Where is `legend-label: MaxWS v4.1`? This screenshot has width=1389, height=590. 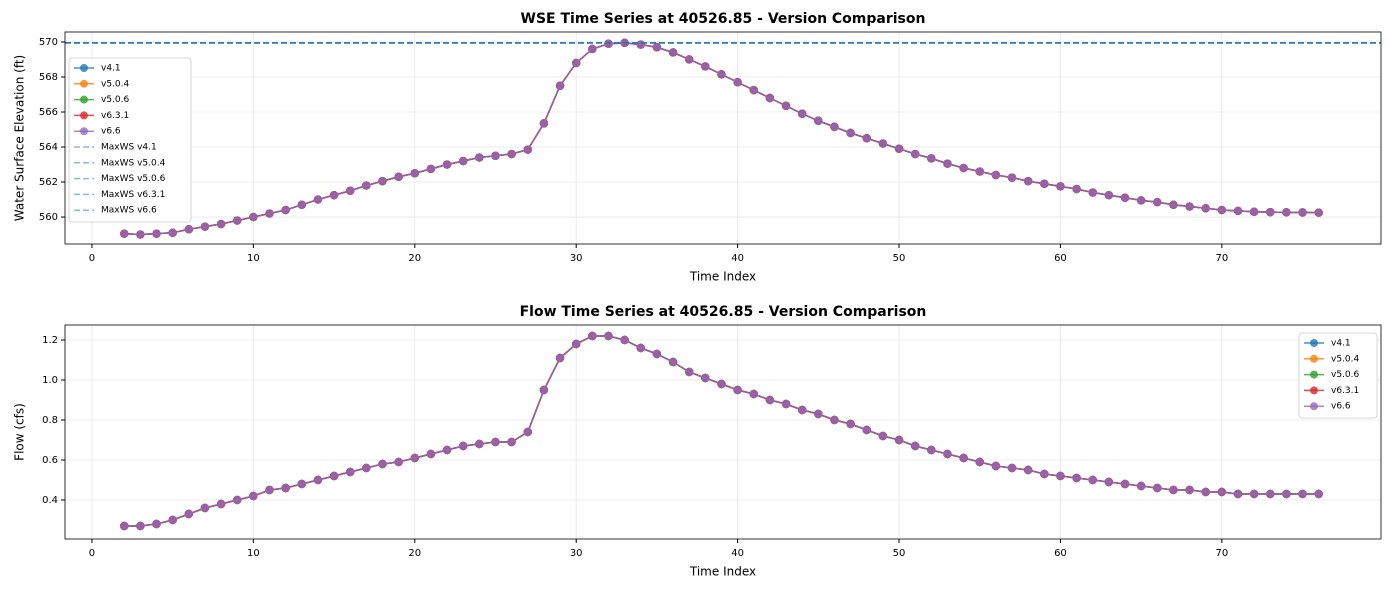
legend-label: MaxWS v4.1 is located at coordinates (129, 148).